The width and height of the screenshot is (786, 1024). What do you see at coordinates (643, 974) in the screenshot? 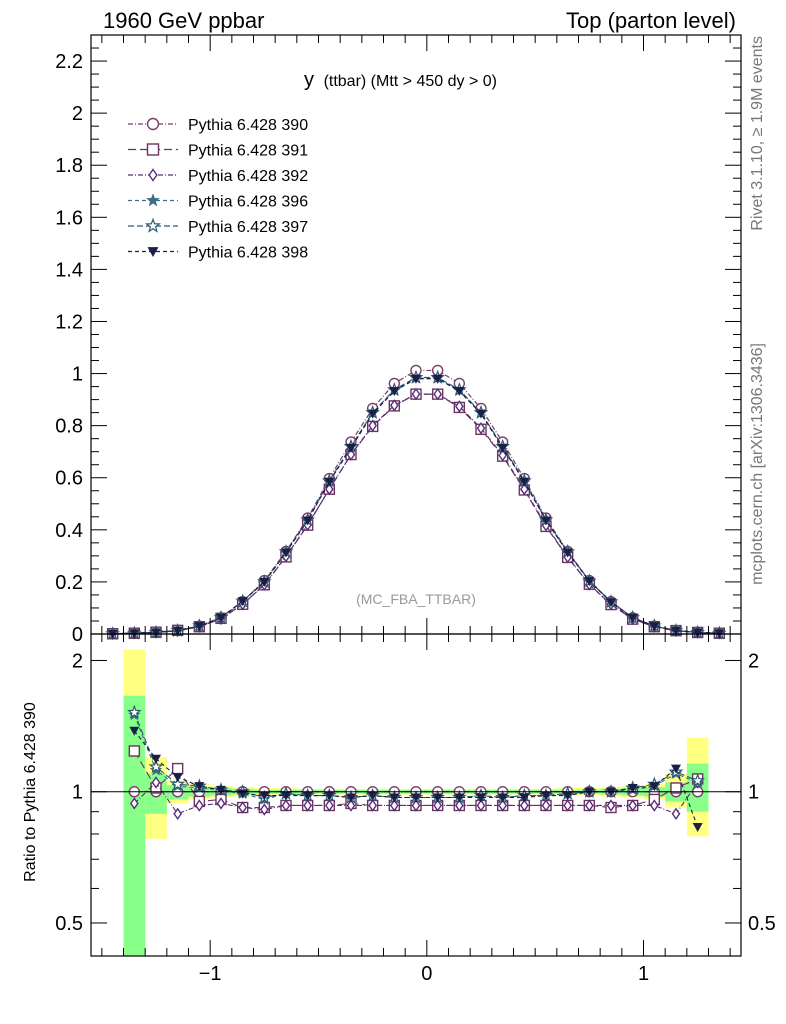
I see `x-tick-label: 1` at bounding box center [643, 974].